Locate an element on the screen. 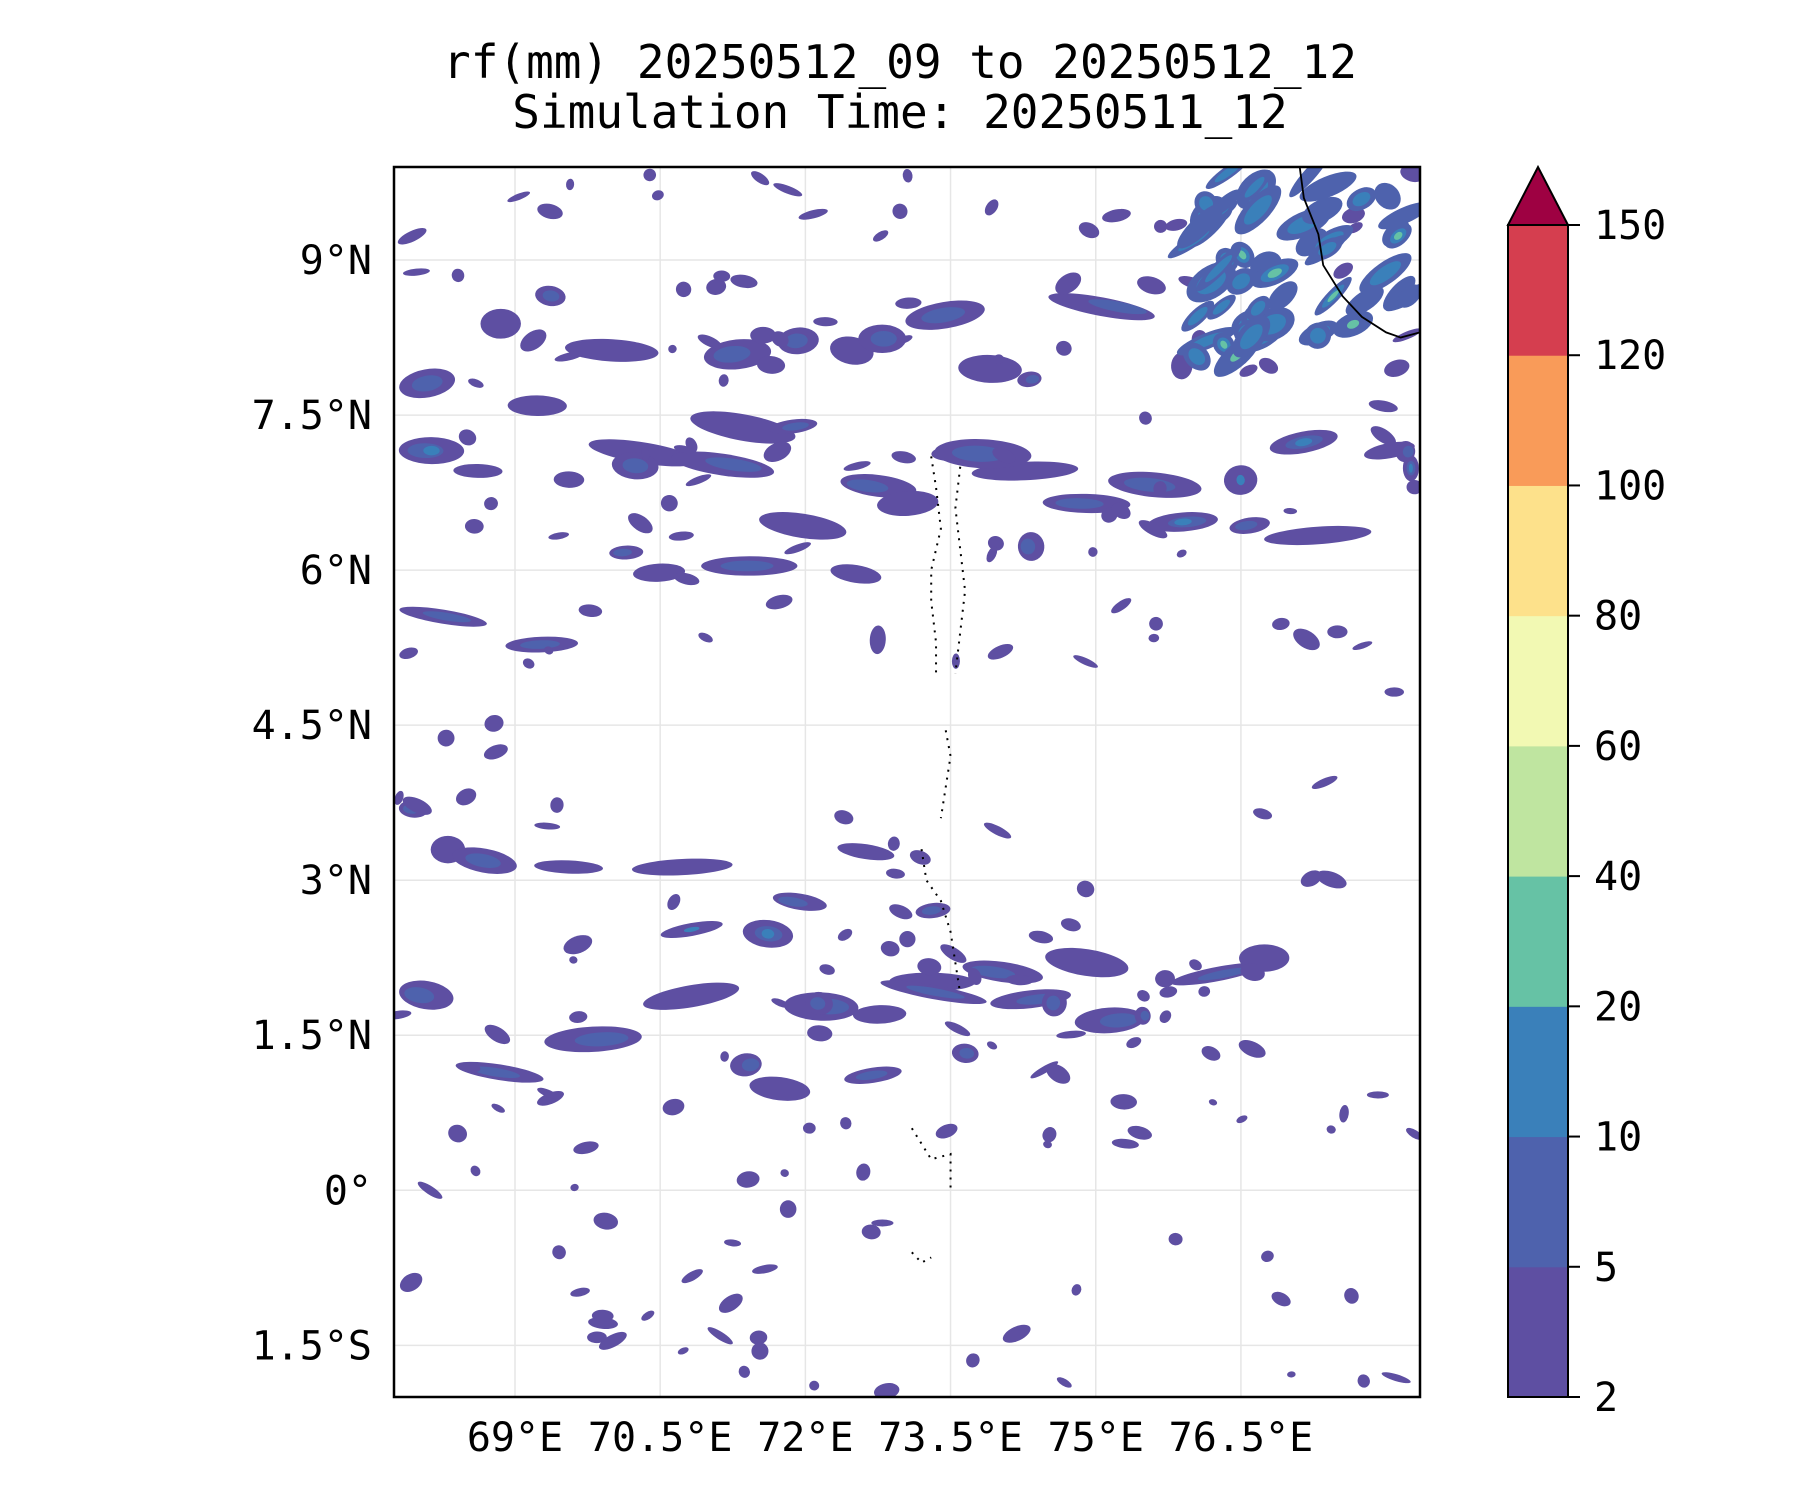  colorbar-tick-label: 20 is located at coordinates (1618, 1007).